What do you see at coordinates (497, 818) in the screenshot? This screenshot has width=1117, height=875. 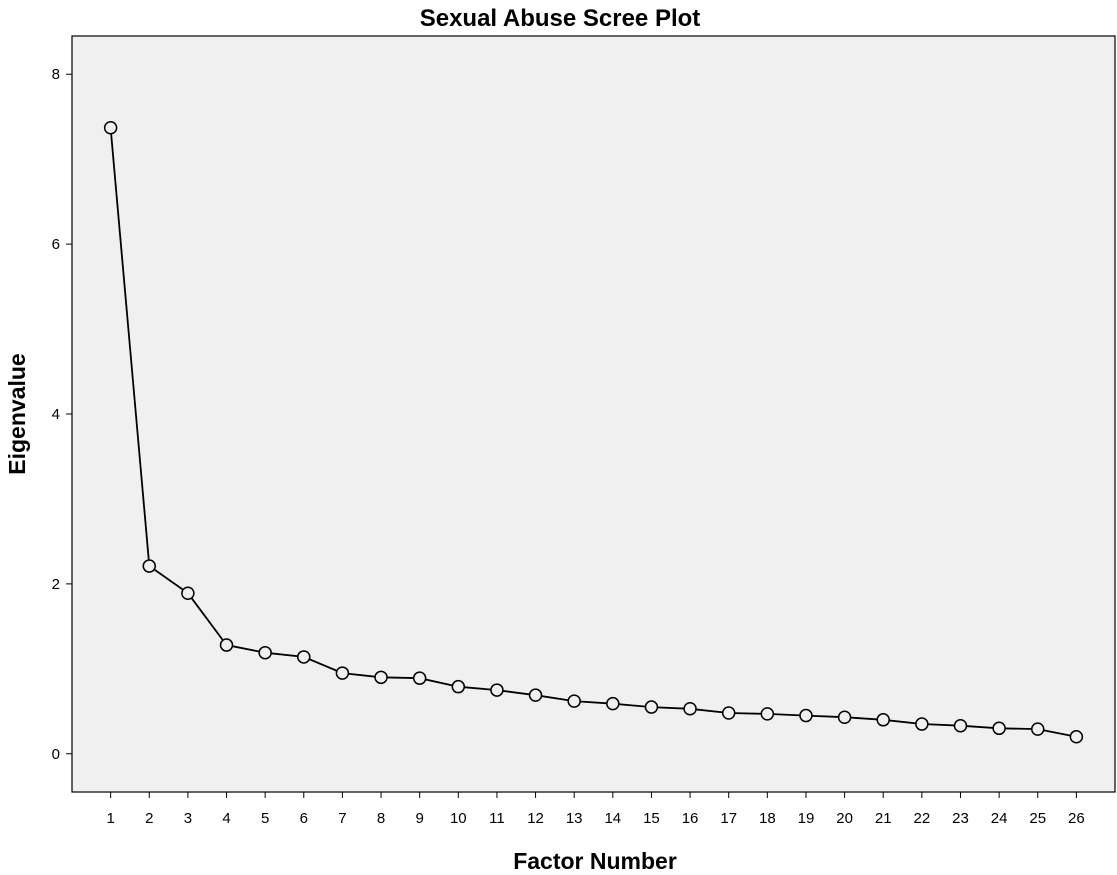 I see `x-tick-label: 11` at bounding box center [497, 818].